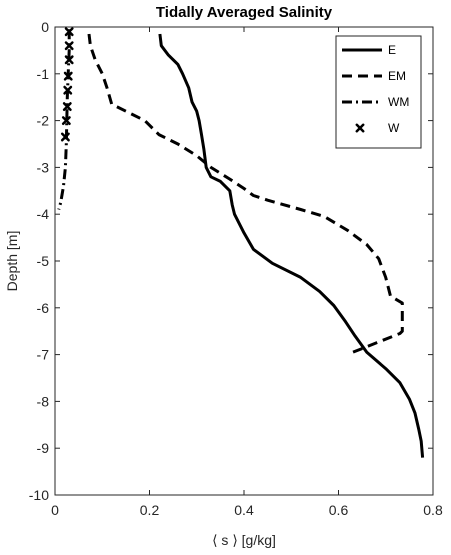 The width and height of the screenshot is (451, 555). I want to click on marker-w-2-stroke-b, so click(69, 60).